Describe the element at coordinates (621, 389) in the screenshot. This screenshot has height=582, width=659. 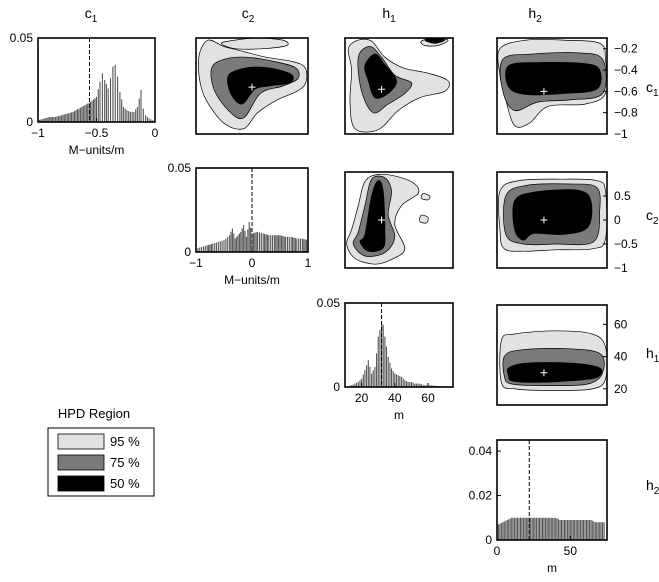
I see `right-tick-label: 20` at that location.